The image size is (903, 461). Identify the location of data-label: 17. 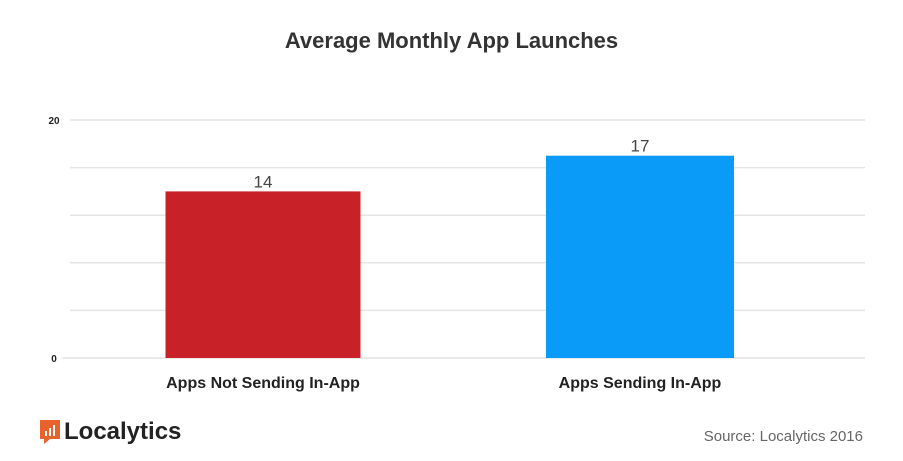
(640, 146).